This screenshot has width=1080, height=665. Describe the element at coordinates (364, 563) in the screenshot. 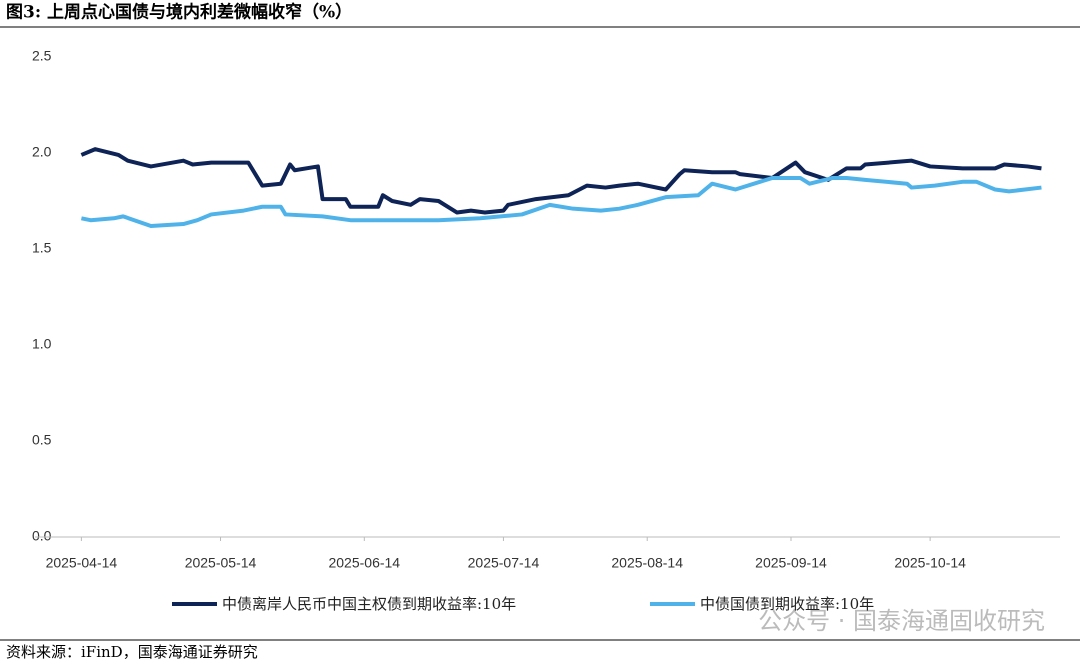

I see `x-tick-label: 2025-06-14` at that location.